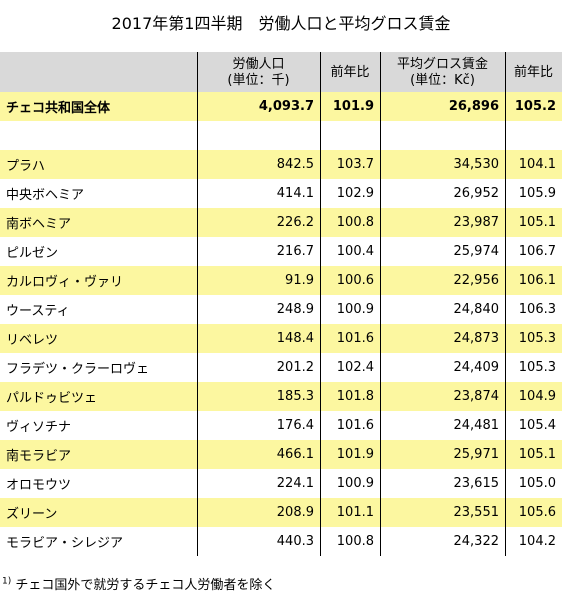 Image resolution: width=562 pixels, height=597 pixels. I want to click on value-cell: 100.4, so click(355, 251).